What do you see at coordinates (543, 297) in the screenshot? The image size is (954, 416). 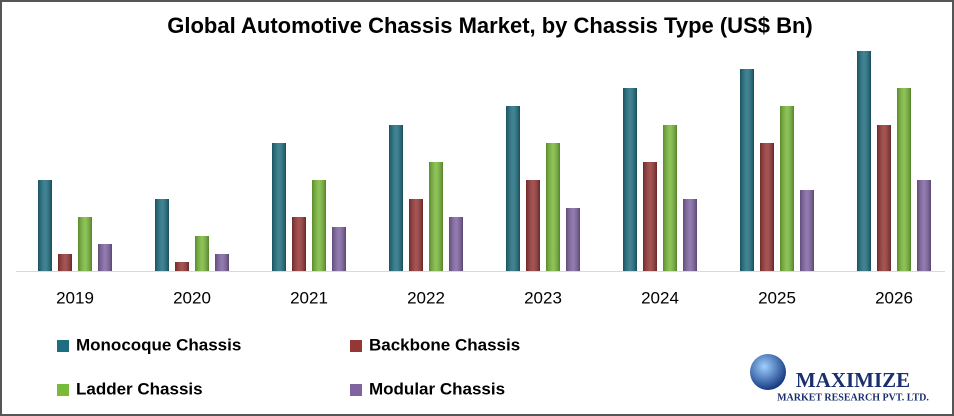 I see `x-tick-label: 2023` at bounding box center [543, 297].